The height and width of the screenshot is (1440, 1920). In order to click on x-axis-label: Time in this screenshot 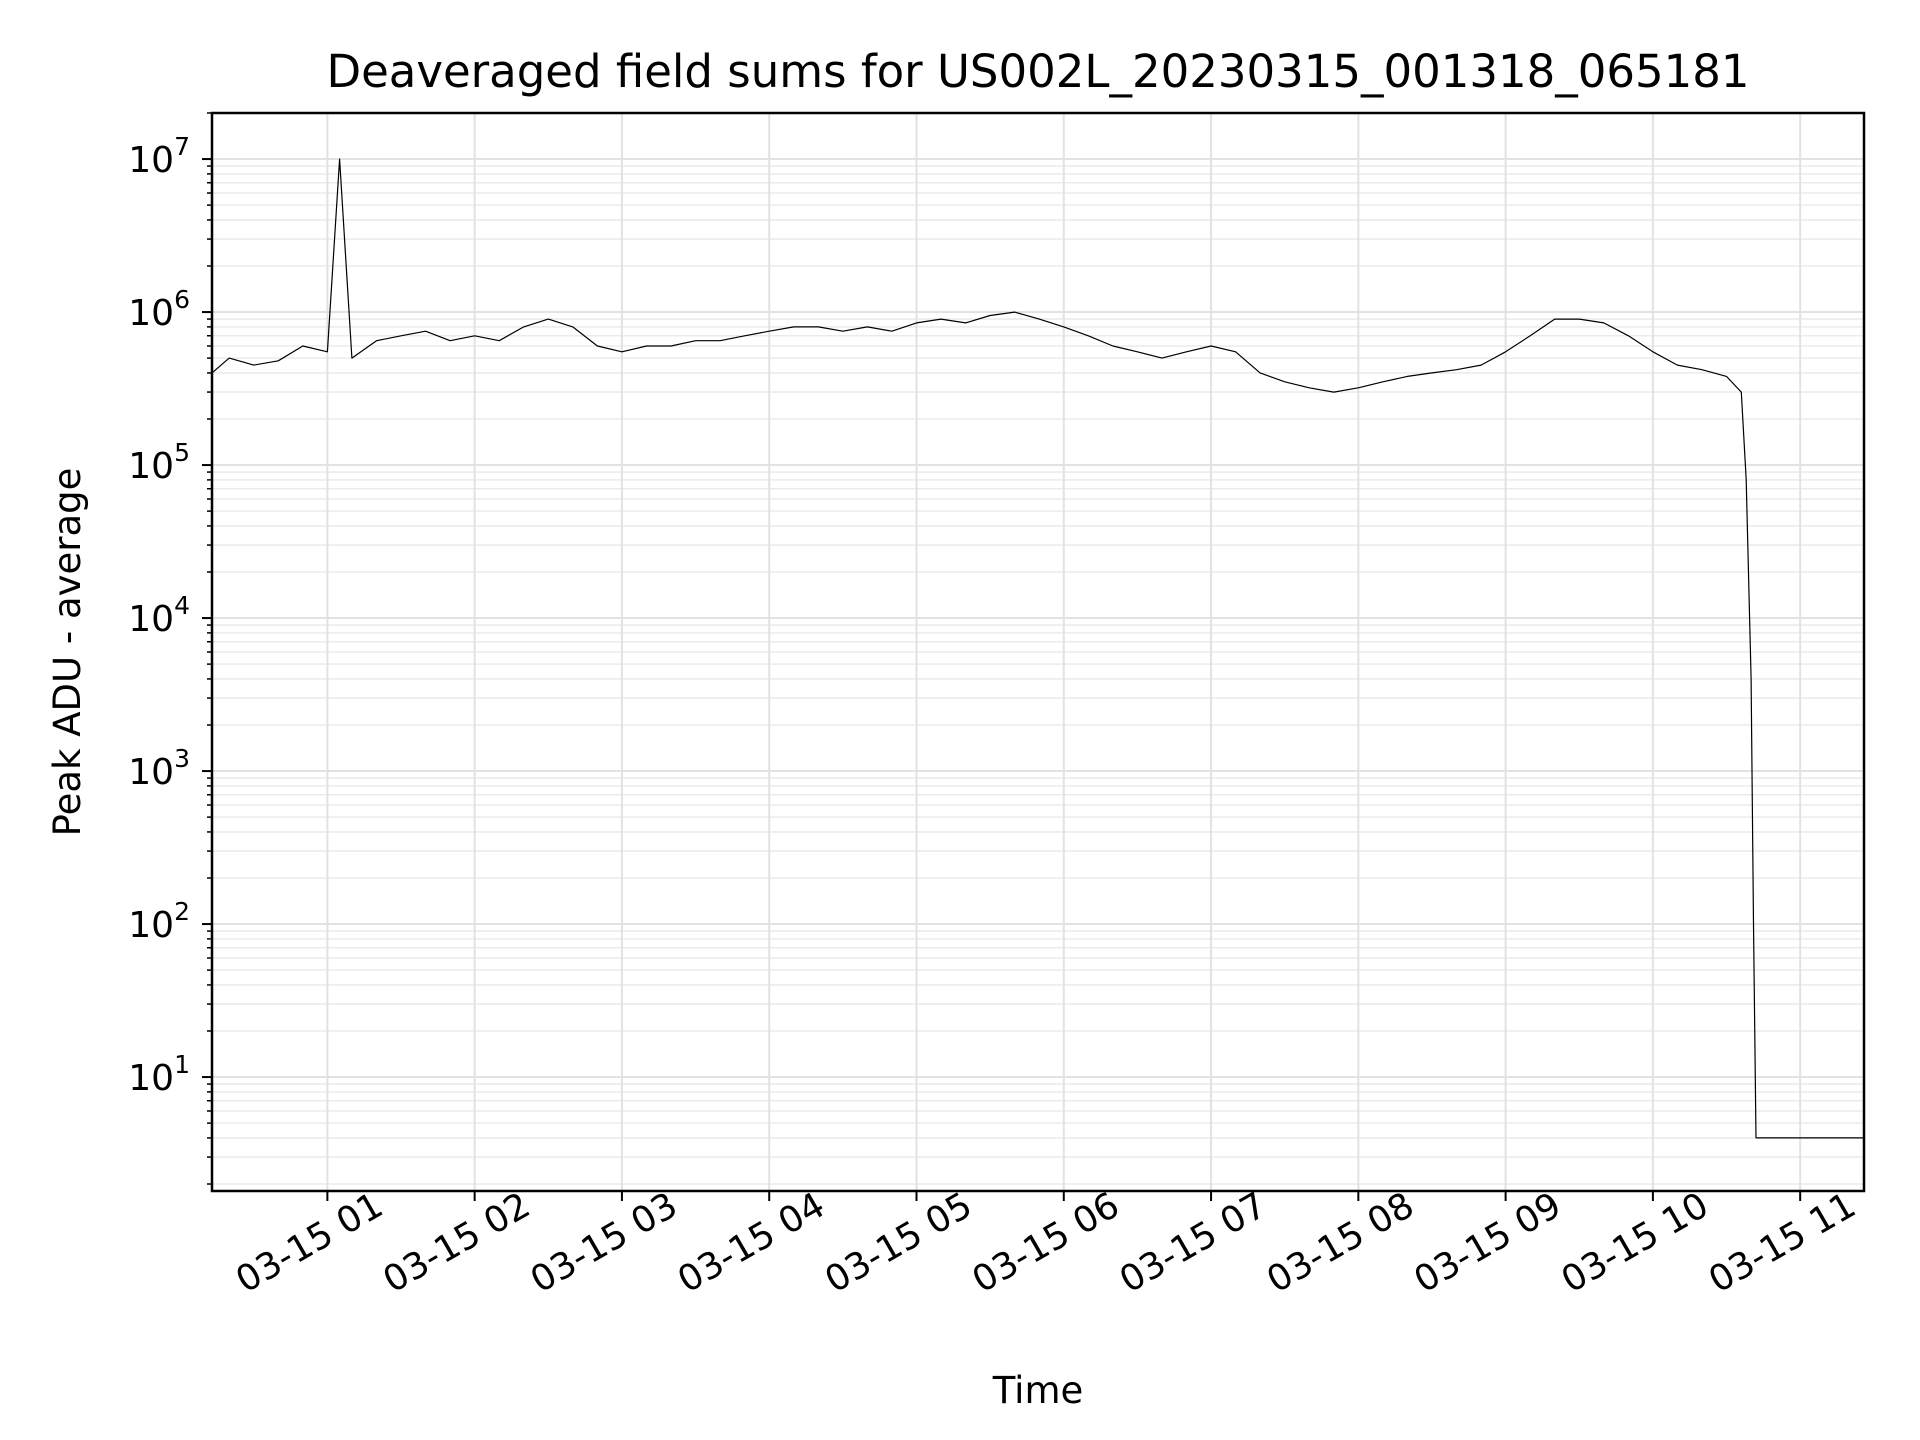, I will do `click(1038, 1390)`.